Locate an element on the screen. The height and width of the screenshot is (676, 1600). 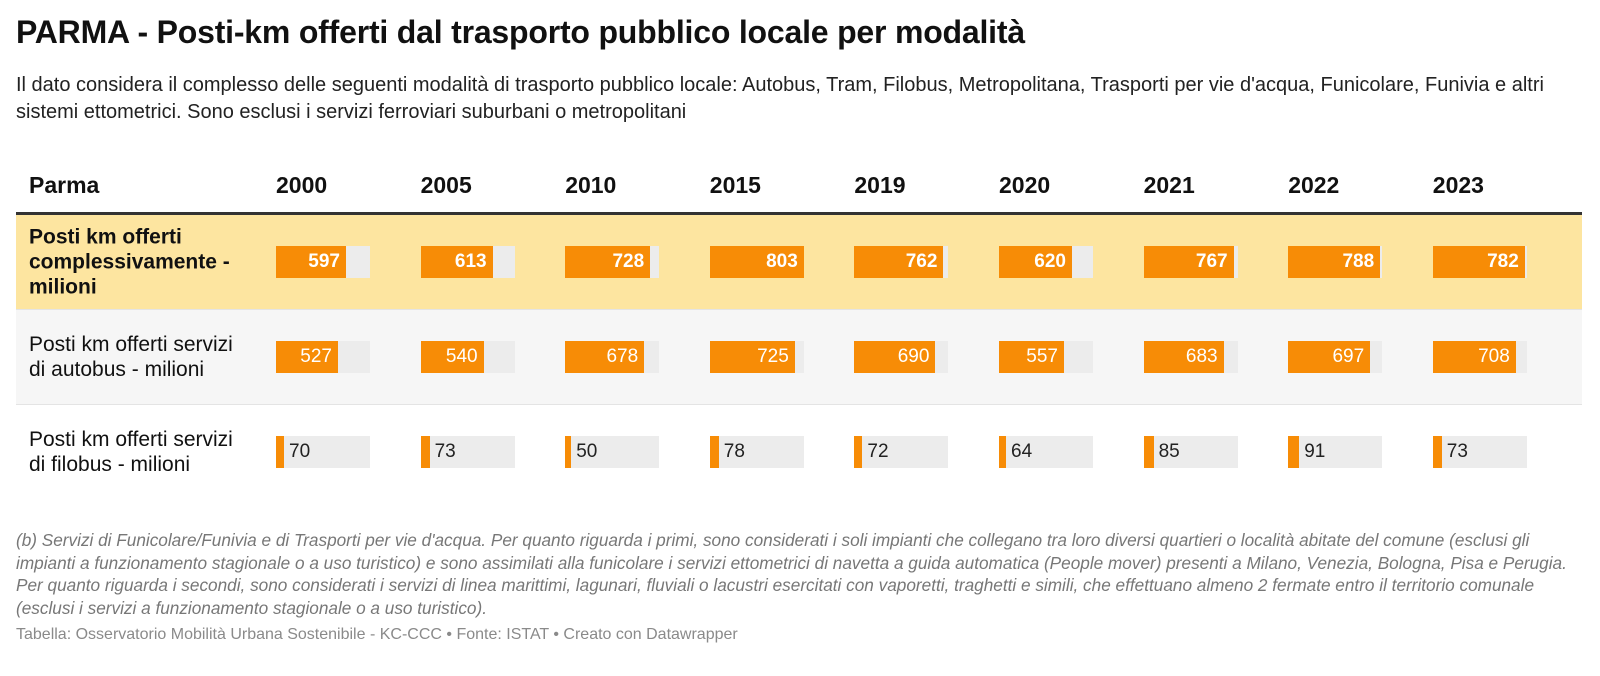
bar-cell-2019: 72 is located at coordinates (901, 452).